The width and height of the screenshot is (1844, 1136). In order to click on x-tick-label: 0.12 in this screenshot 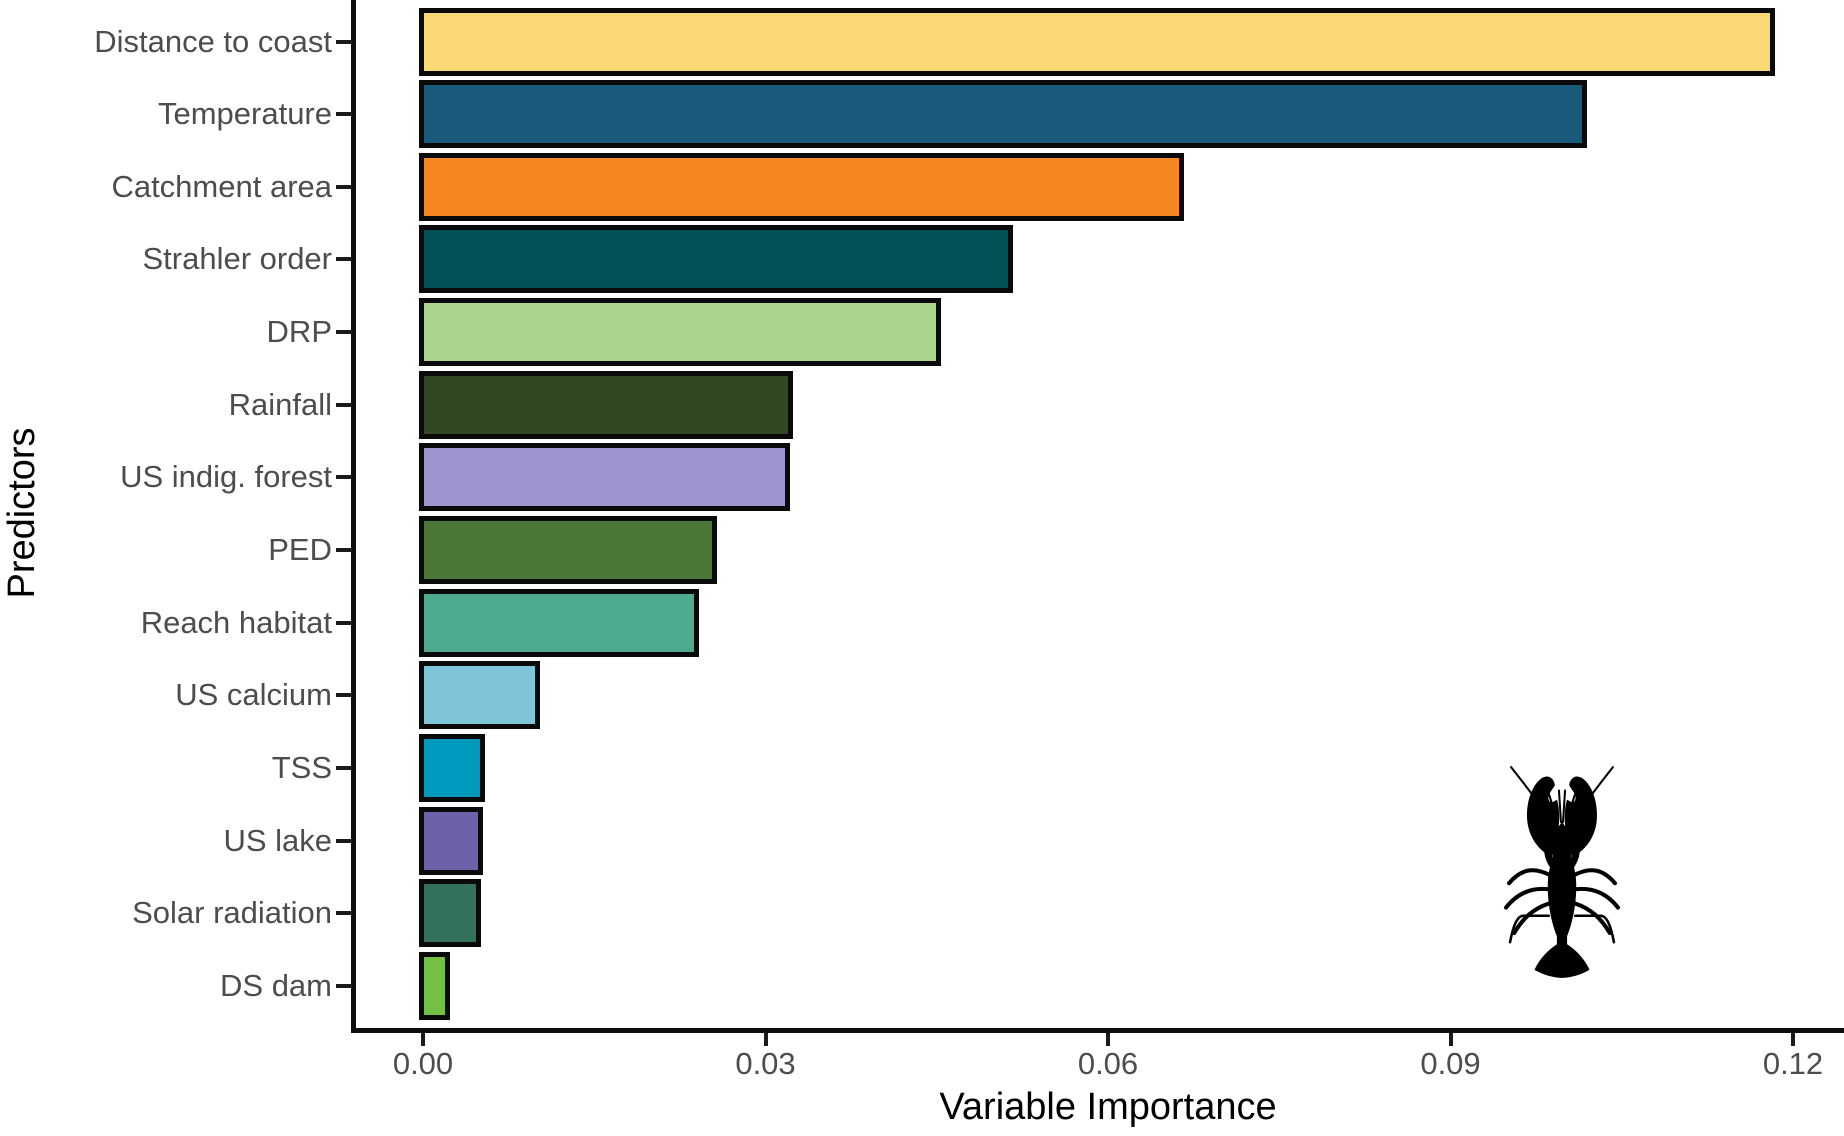, I will do `click(1793, 1063)`.